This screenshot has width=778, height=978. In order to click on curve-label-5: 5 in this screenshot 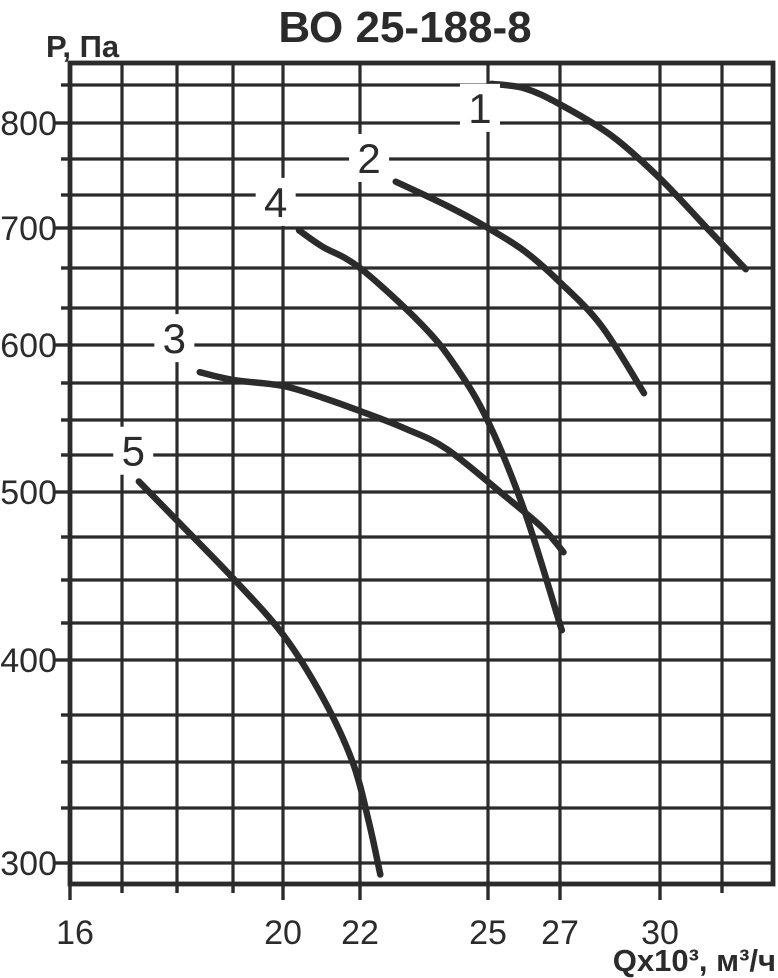, I will do `click(133, 451)`.